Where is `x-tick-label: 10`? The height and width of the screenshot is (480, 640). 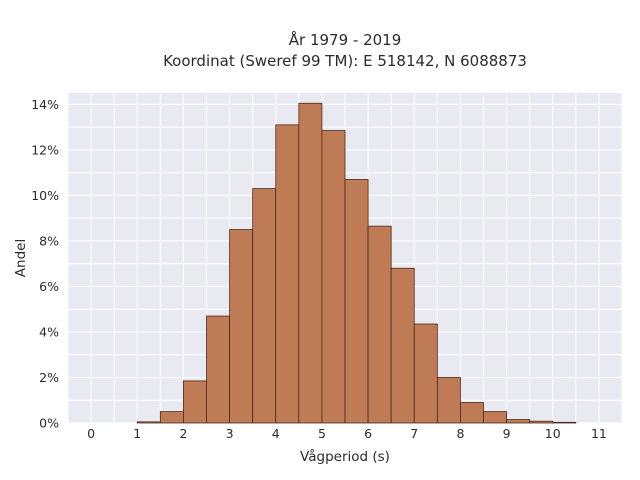
x-tick-label: 10 is located at coordinates (553, 433).